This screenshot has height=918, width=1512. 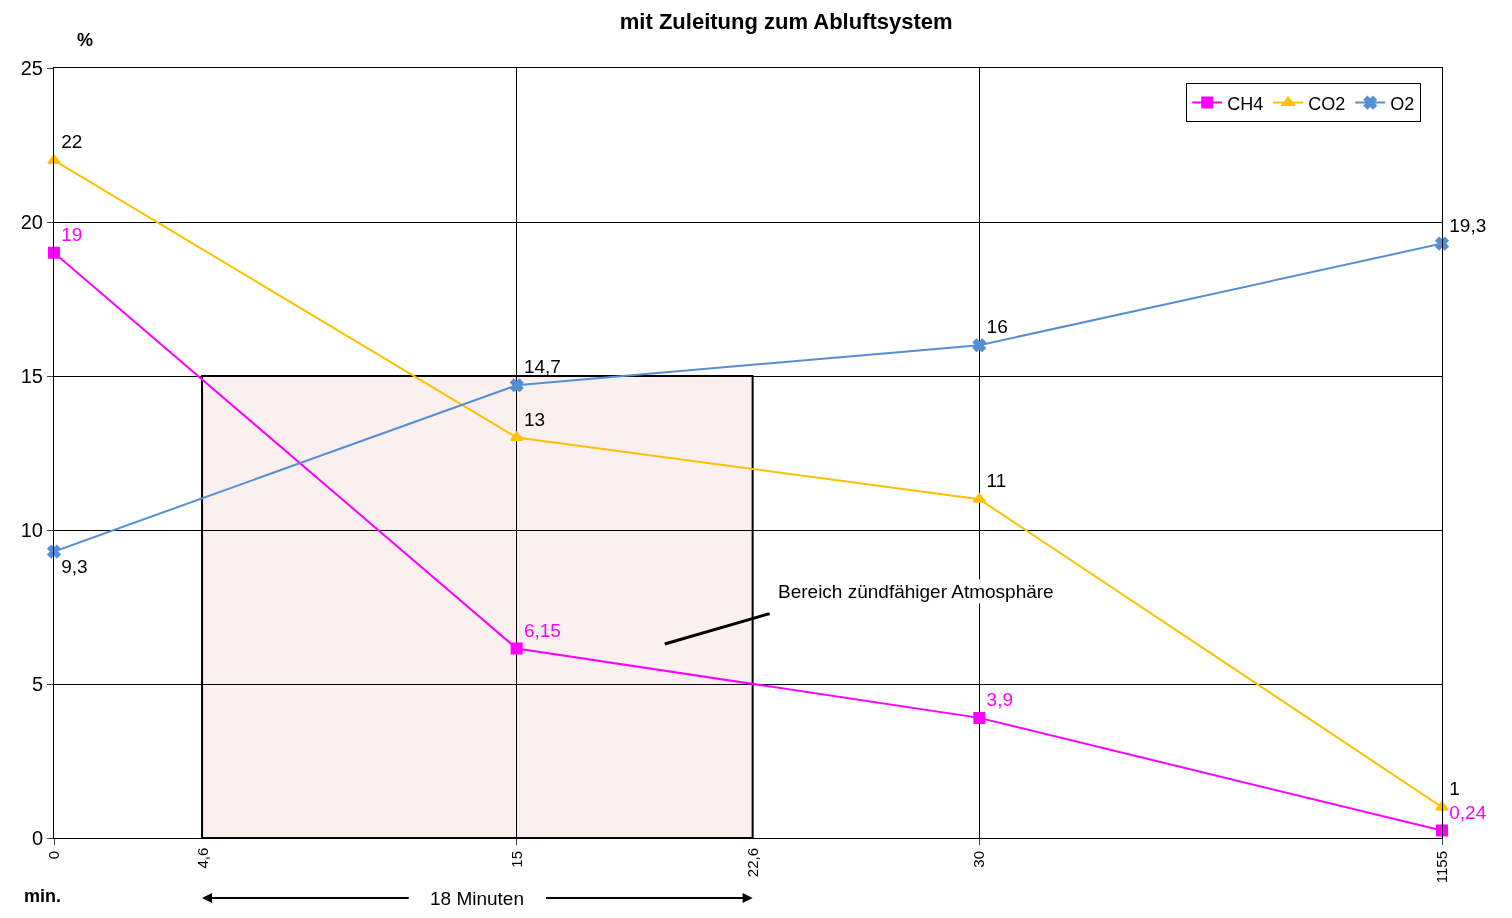 I want to click on y-tick-label: 5, so click(x=37, y=684).